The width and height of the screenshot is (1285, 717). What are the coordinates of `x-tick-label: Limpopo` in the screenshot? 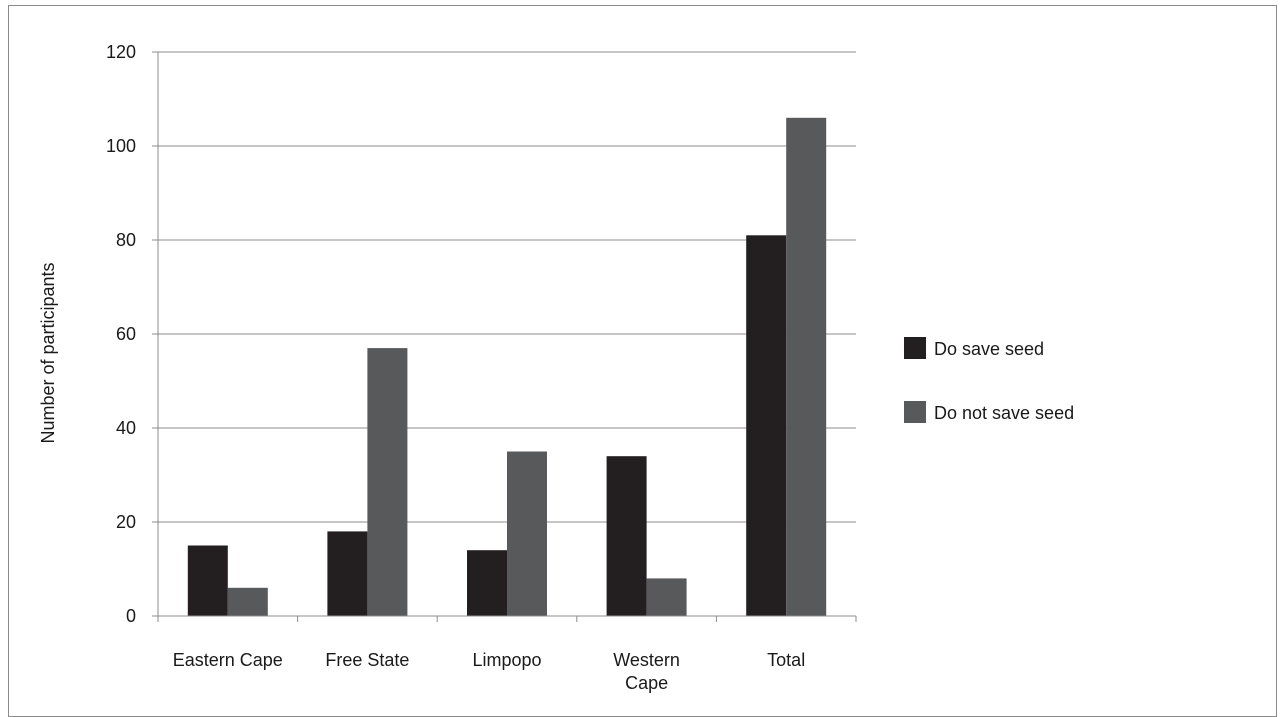 It's located at (506, 660).